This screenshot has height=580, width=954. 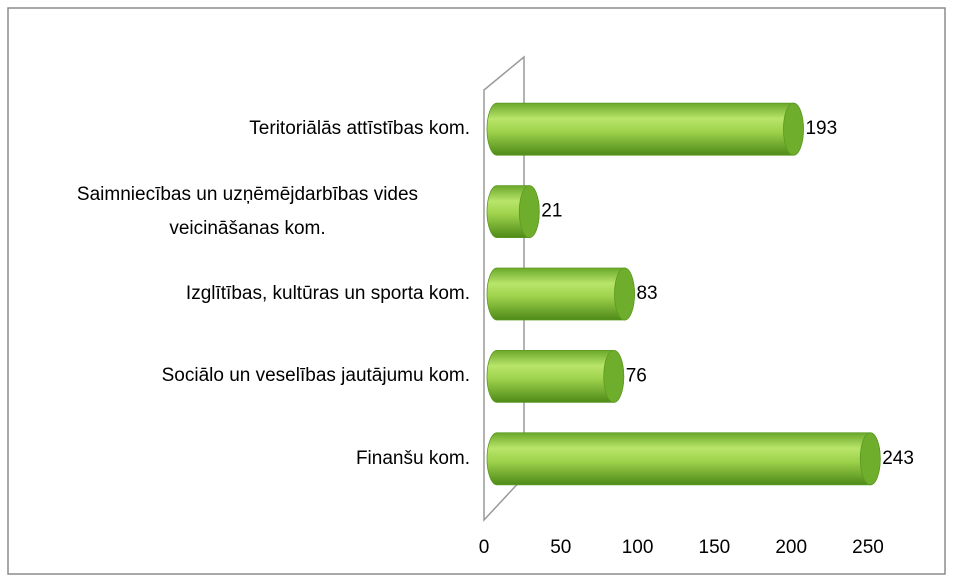 I want to click on x-tick-label: 100, so click(x=638, y=547).